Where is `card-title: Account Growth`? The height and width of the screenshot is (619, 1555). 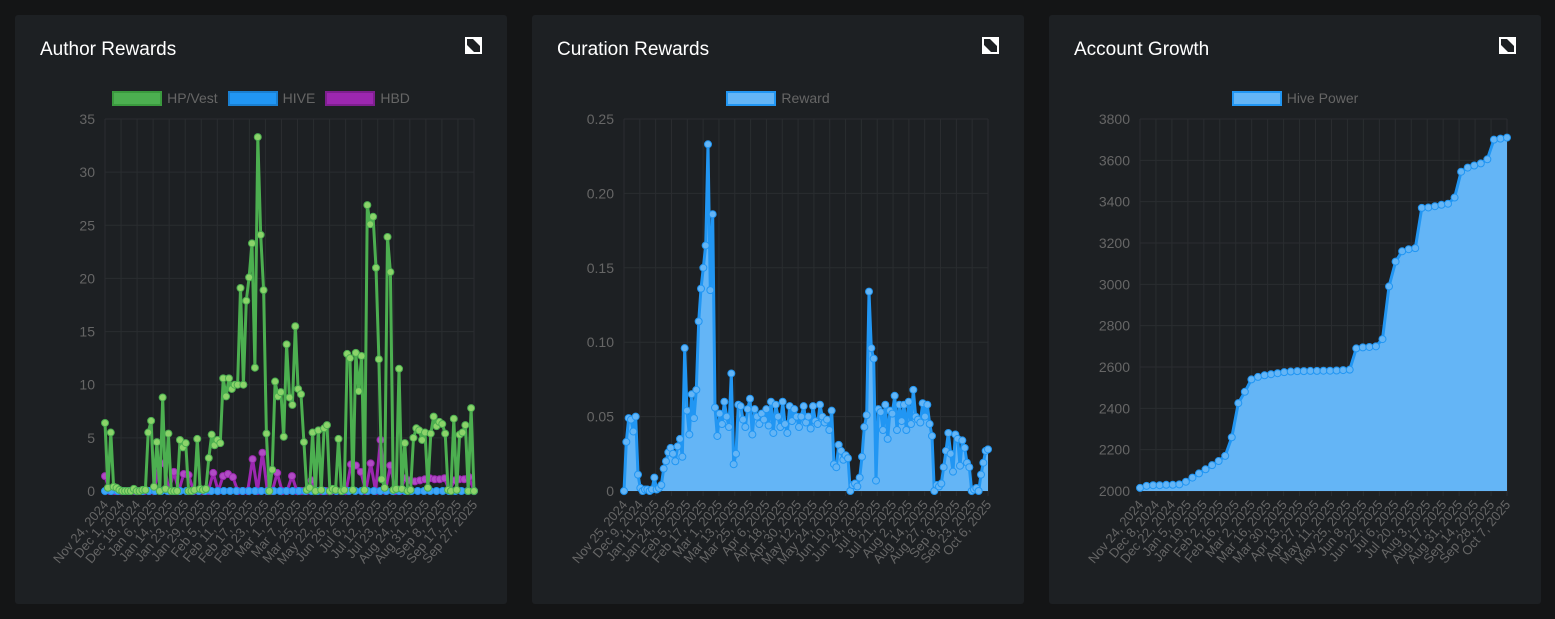
card-title: Account Growth is located at coordinates (1142, 49).